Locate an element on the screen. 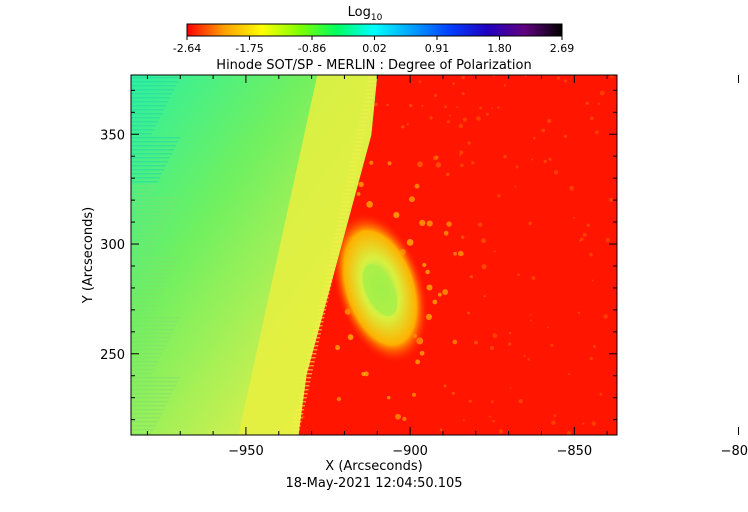 This screenshot has height=512, width=748. timestamp: 18-May-2021 12:04:50.105 is located at coordinates (373, 483).